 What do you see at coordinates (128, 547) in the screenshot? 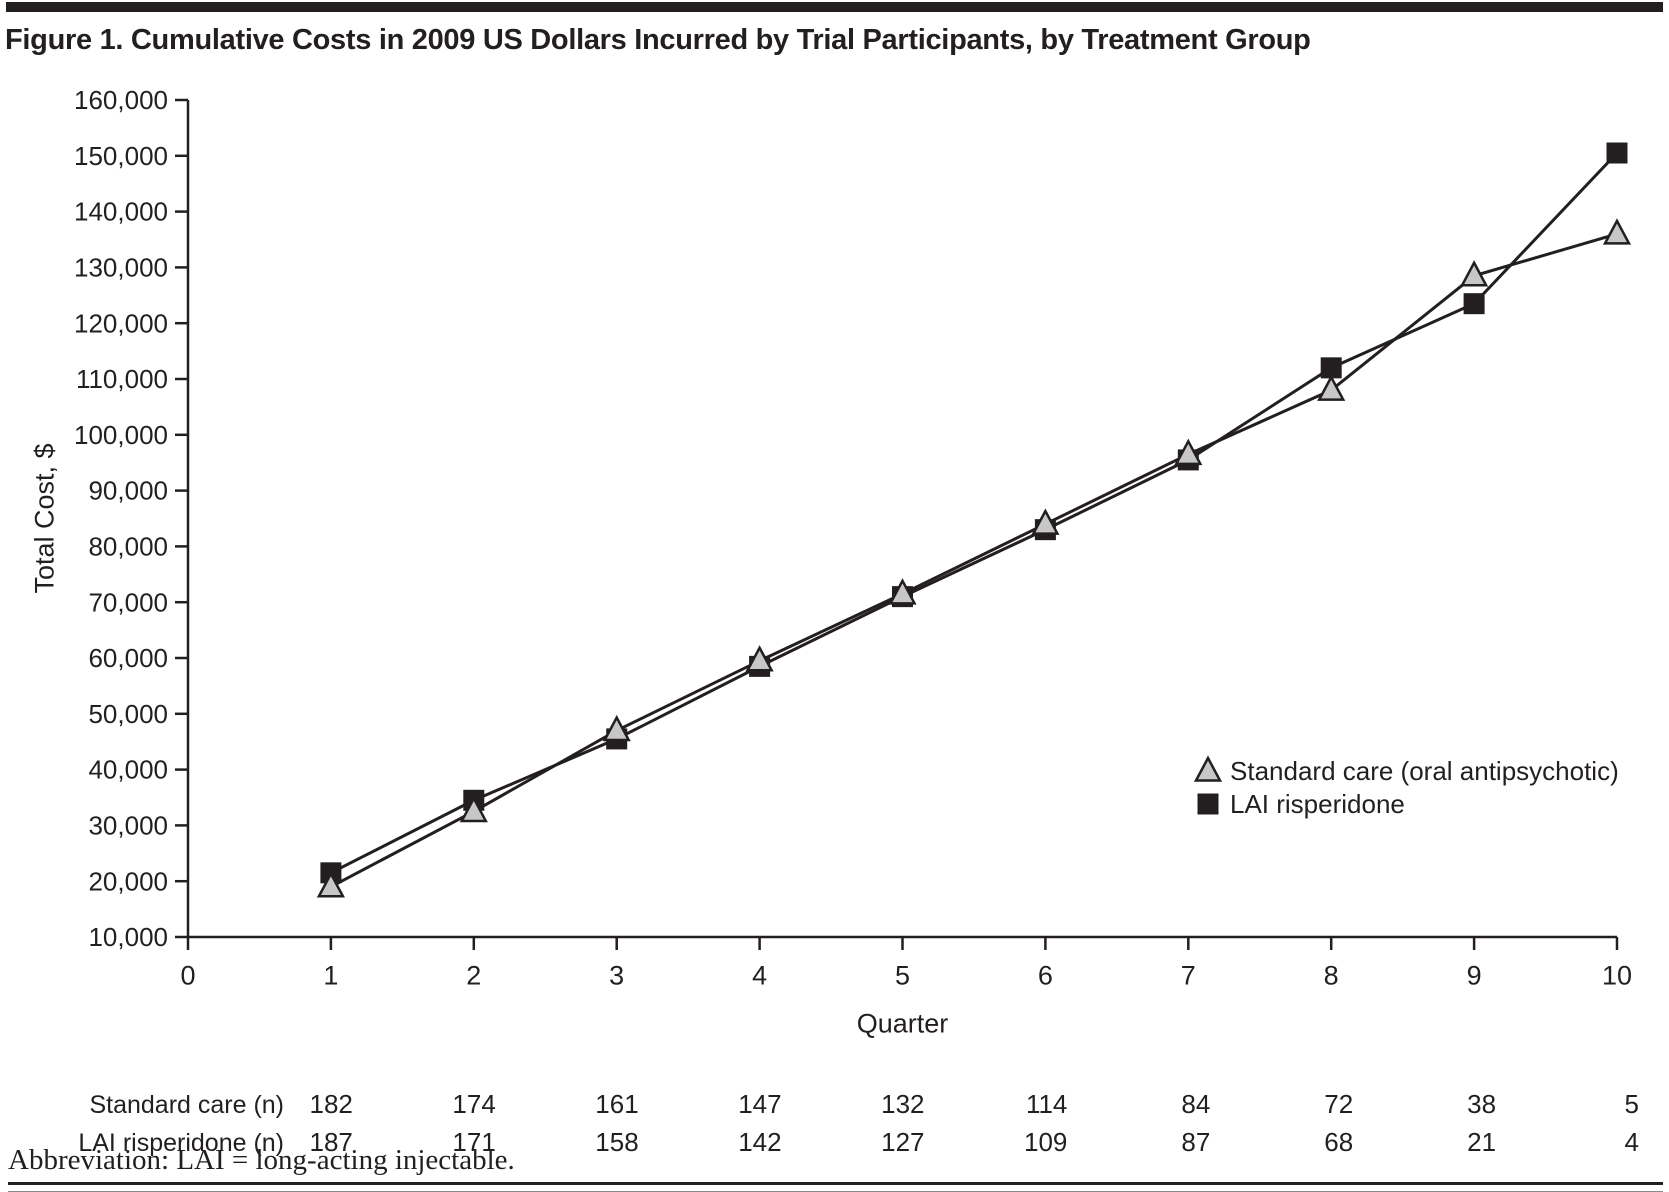
I see `y-tick-label: 80,000` at bounding box center [128, 547].